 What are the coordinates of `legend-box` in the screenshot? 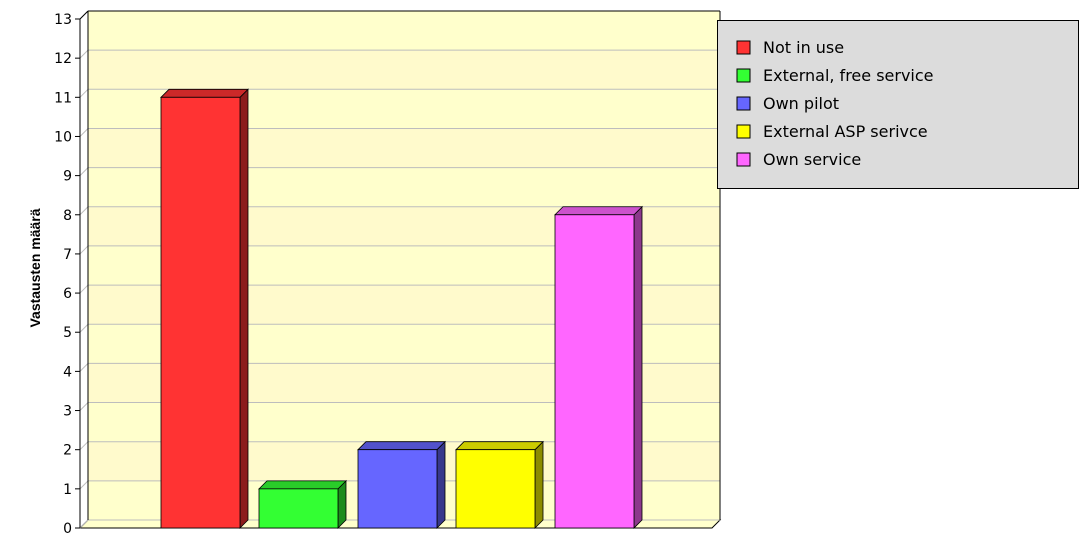 It's located at (898, 104).